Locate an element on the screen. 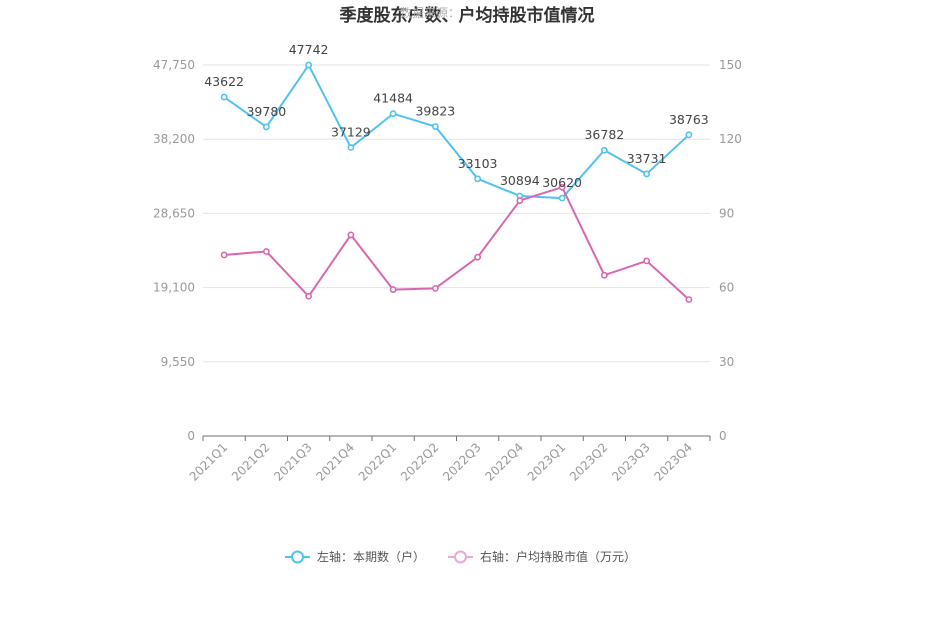 This screenshot has height=632, width=935. data-label: 33103 is located at coordinates (478, 163).